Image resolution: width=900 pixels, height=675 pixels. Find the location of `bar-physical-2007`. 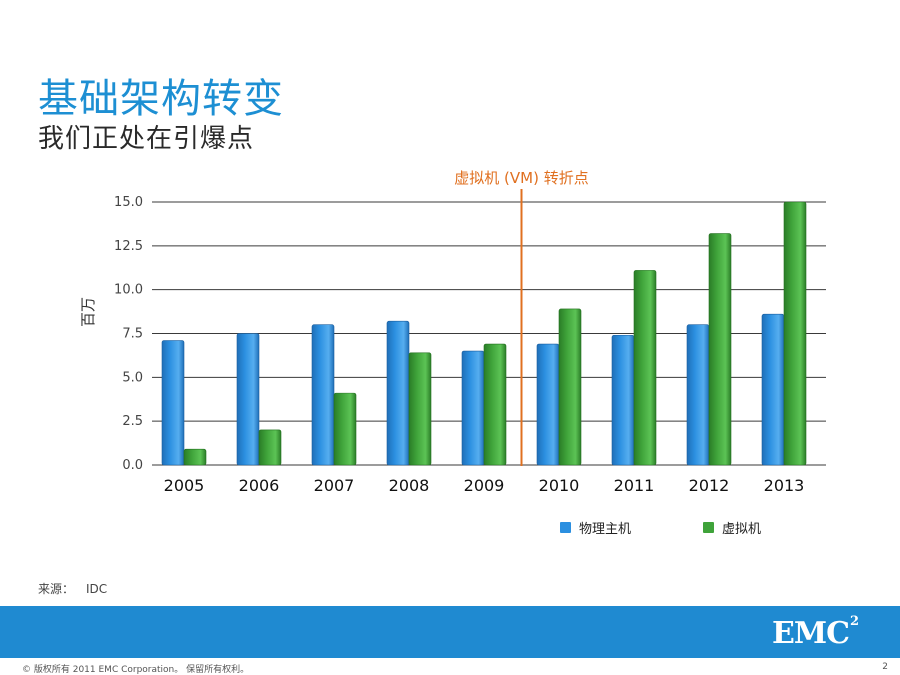

bar-physical-2007 is located at coordinates (323, 395).